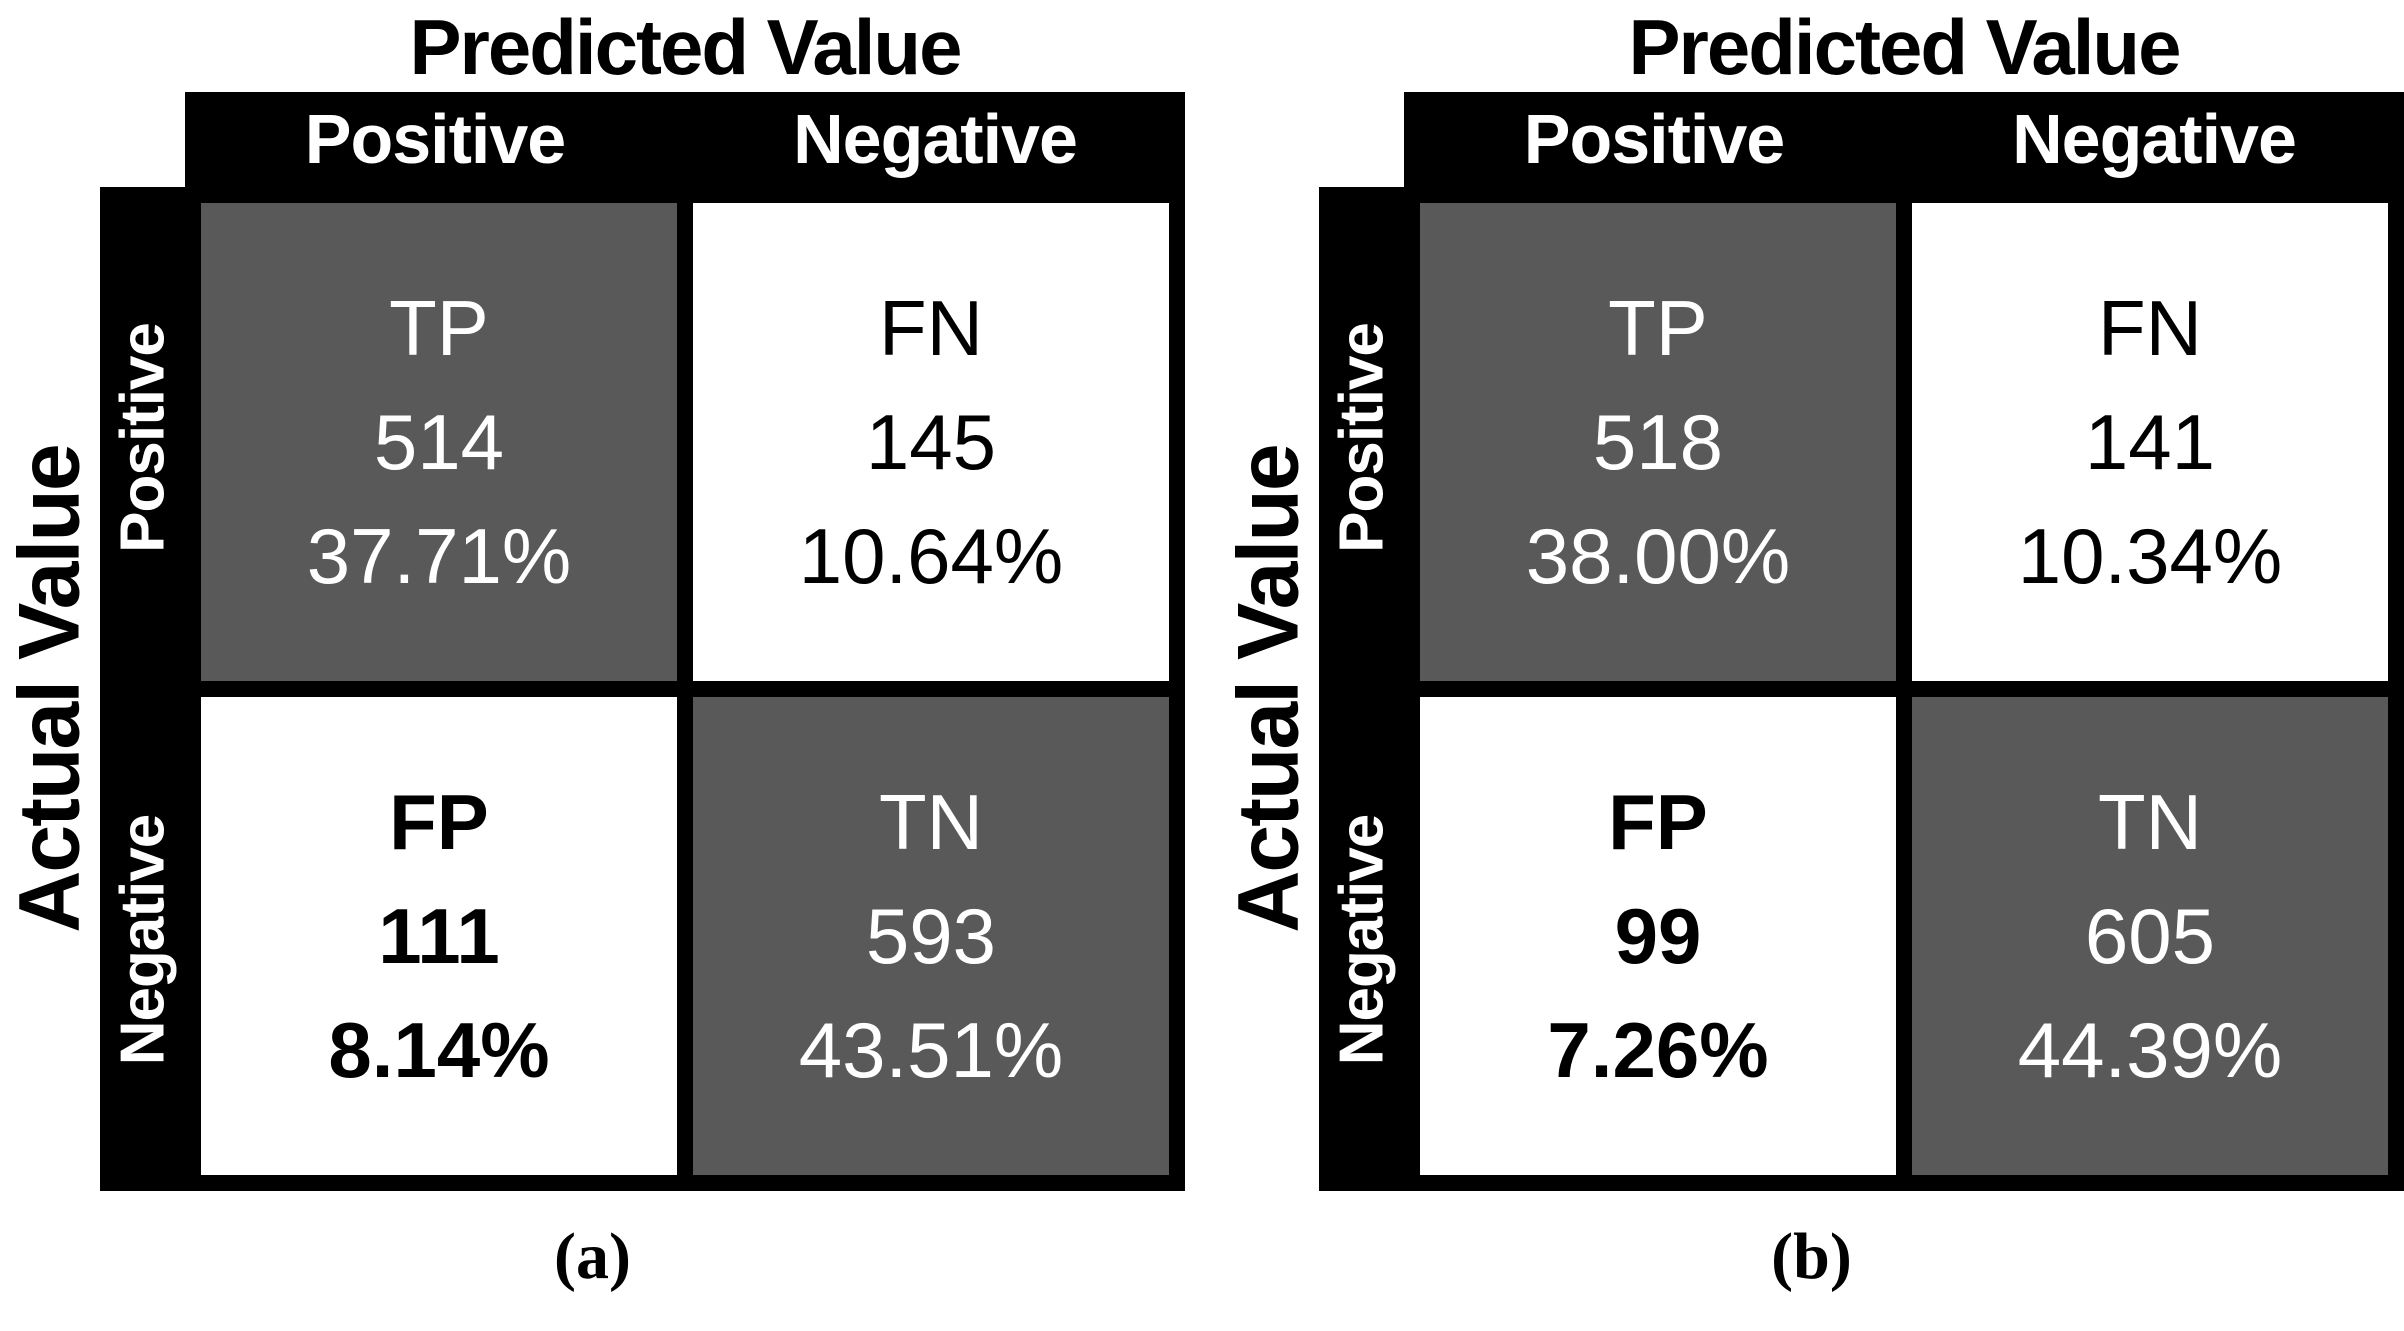 Image resolution: width=2404 pixels, height=1331 pixels. I want to click on cell-count: 141, so click(2150, 442).